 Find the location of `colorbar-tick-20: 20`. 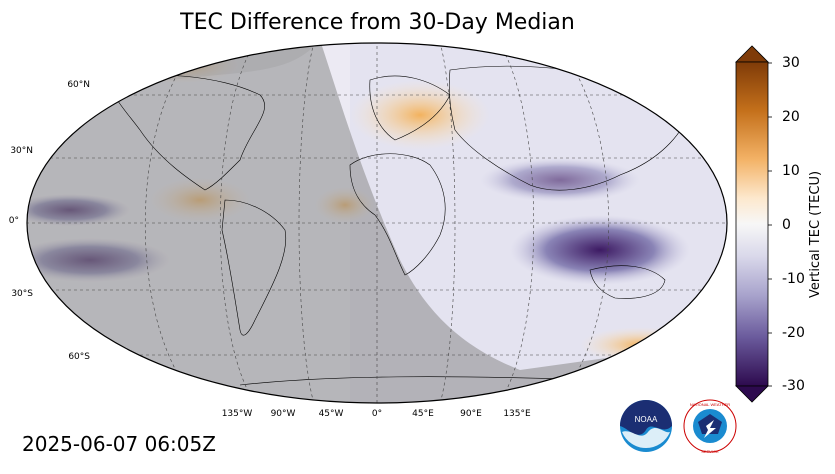

colorbar-tick-20: 20 is located at coordinates (791, 117).